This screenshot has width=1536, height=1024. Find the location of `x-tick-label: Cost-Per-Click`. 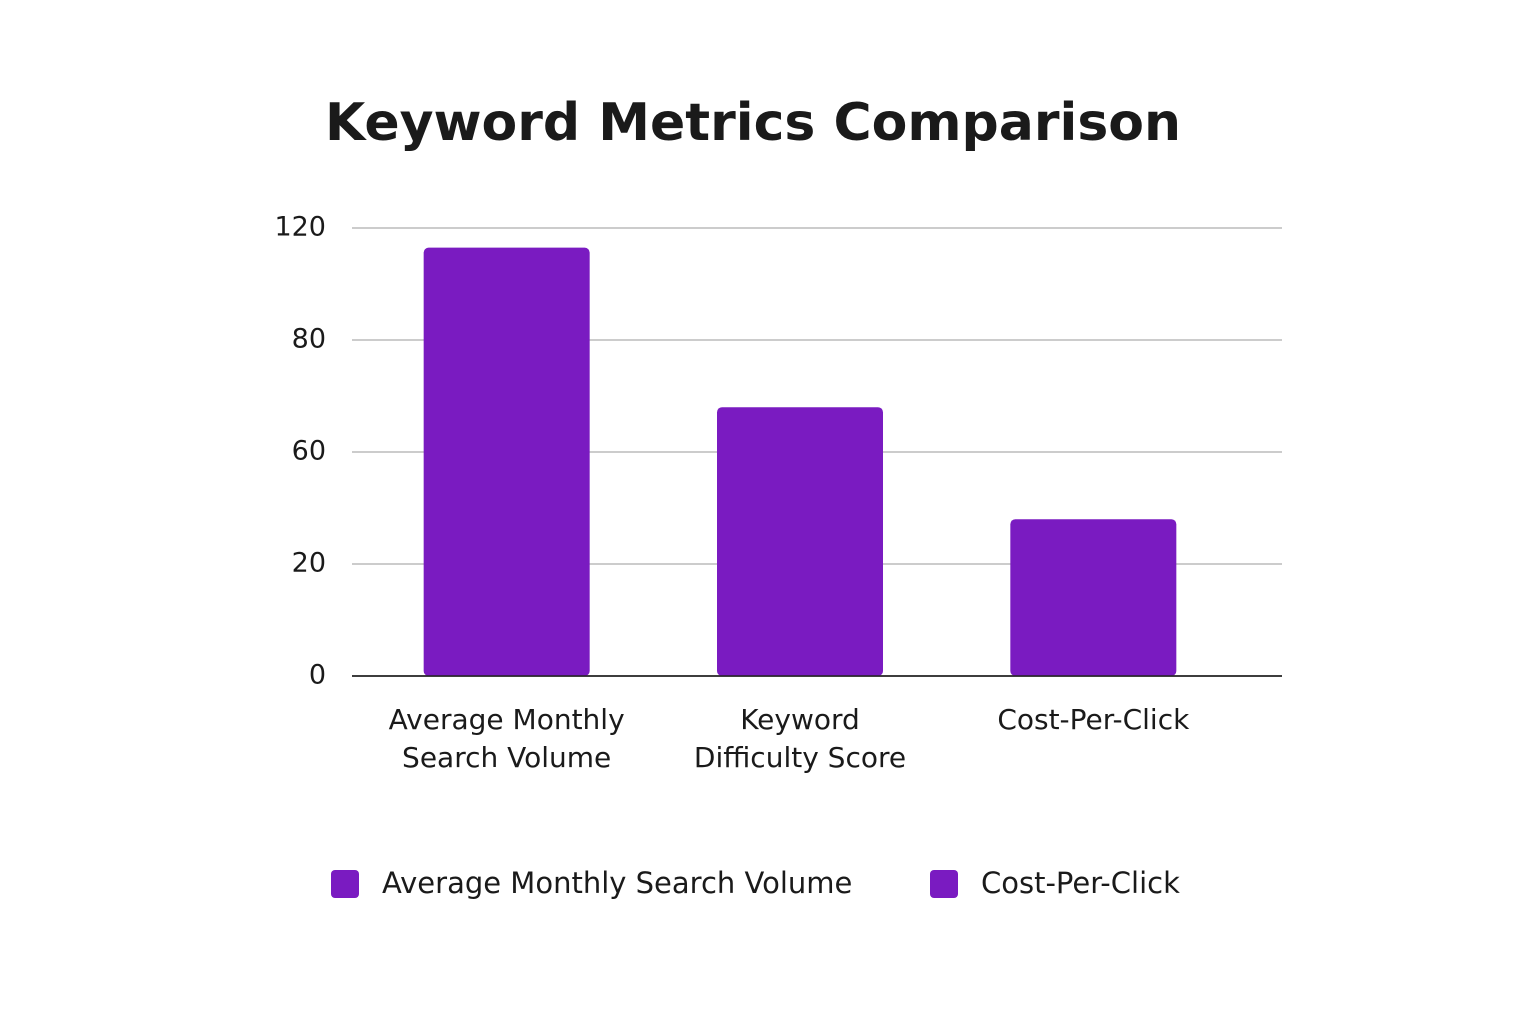

x-tick-label: Cost-Per-Click is located at coordinates (1093, 719).